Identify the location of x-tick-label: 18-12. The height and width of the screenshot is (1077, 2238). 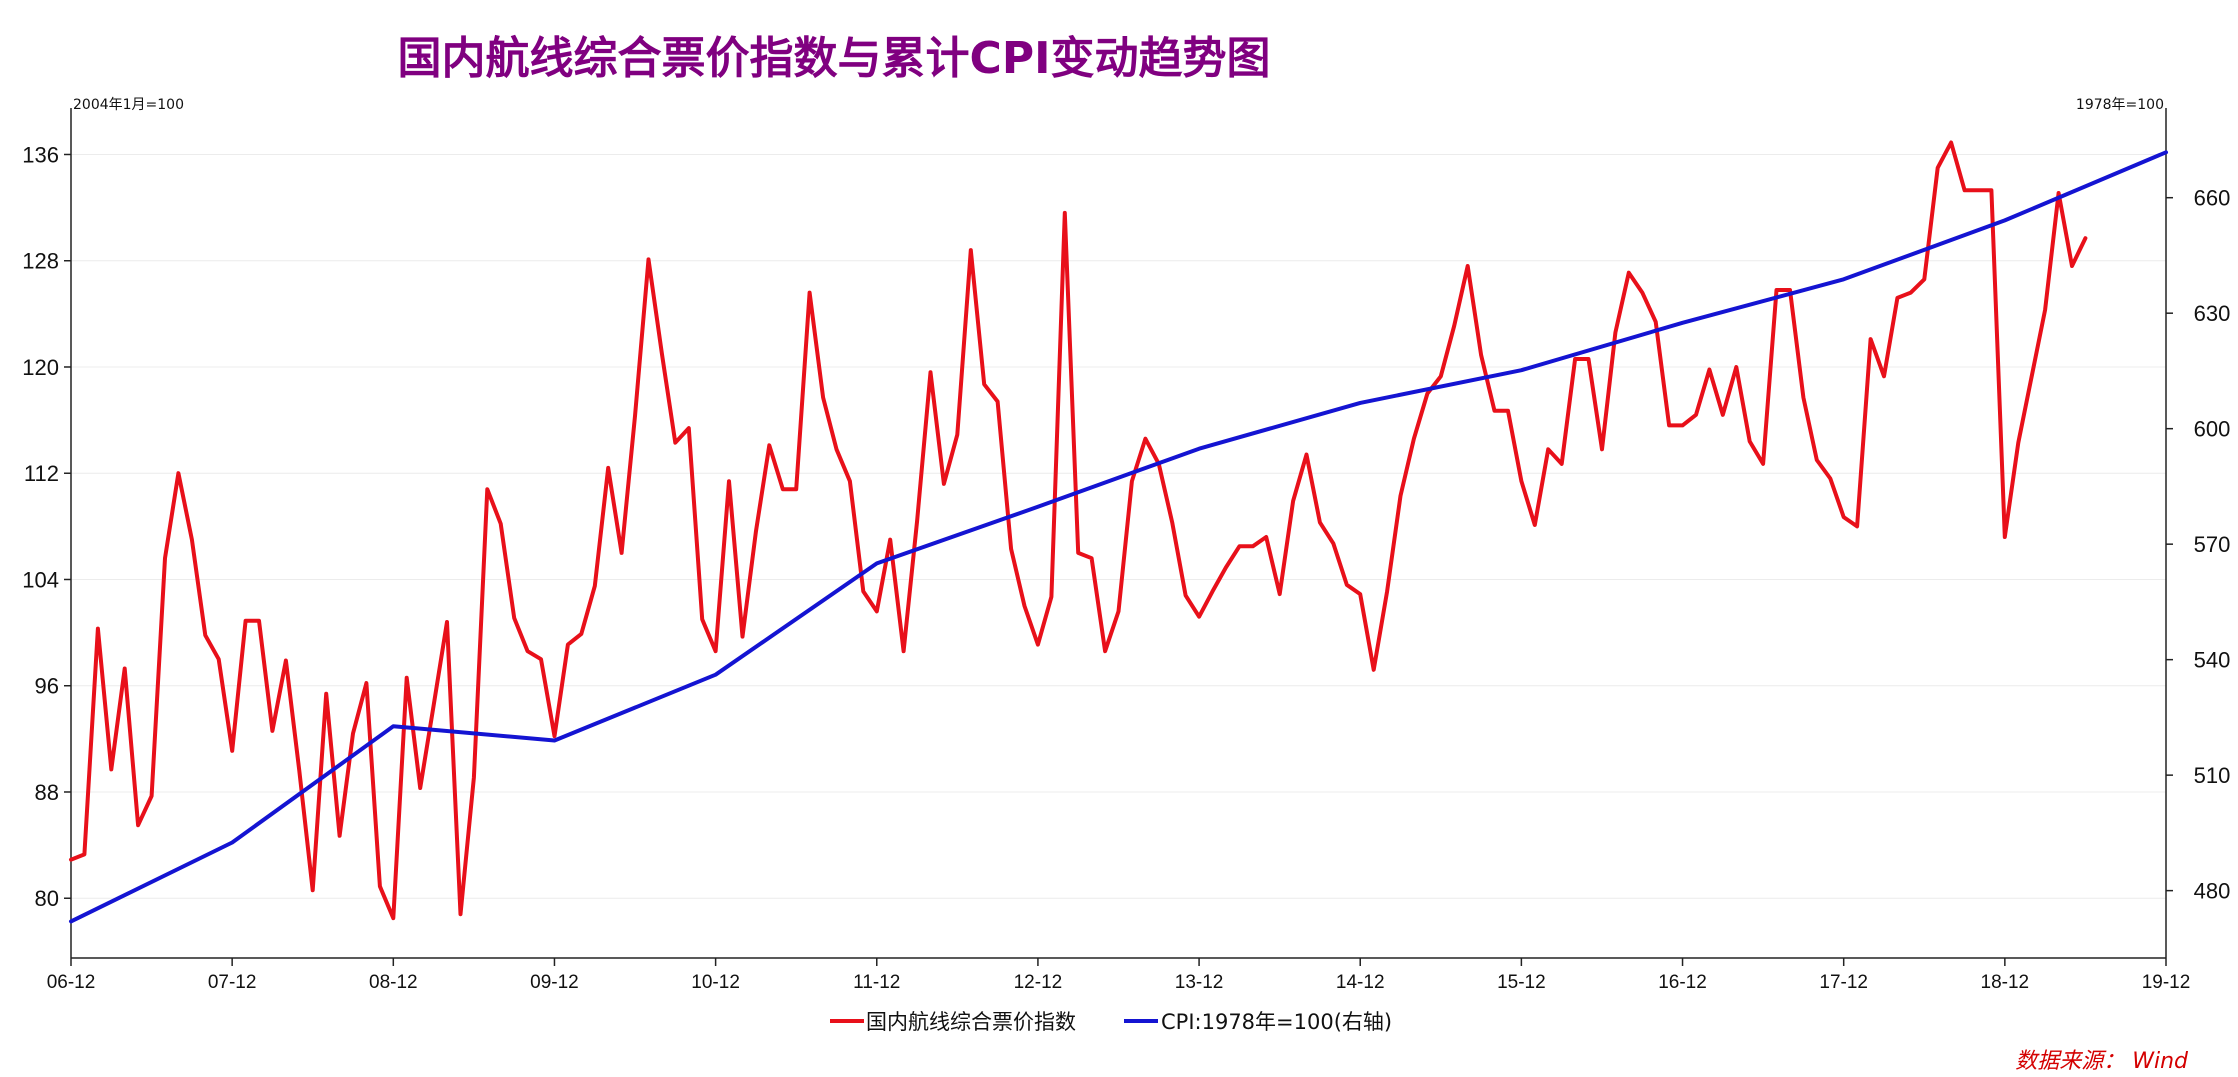
(2005, 982).